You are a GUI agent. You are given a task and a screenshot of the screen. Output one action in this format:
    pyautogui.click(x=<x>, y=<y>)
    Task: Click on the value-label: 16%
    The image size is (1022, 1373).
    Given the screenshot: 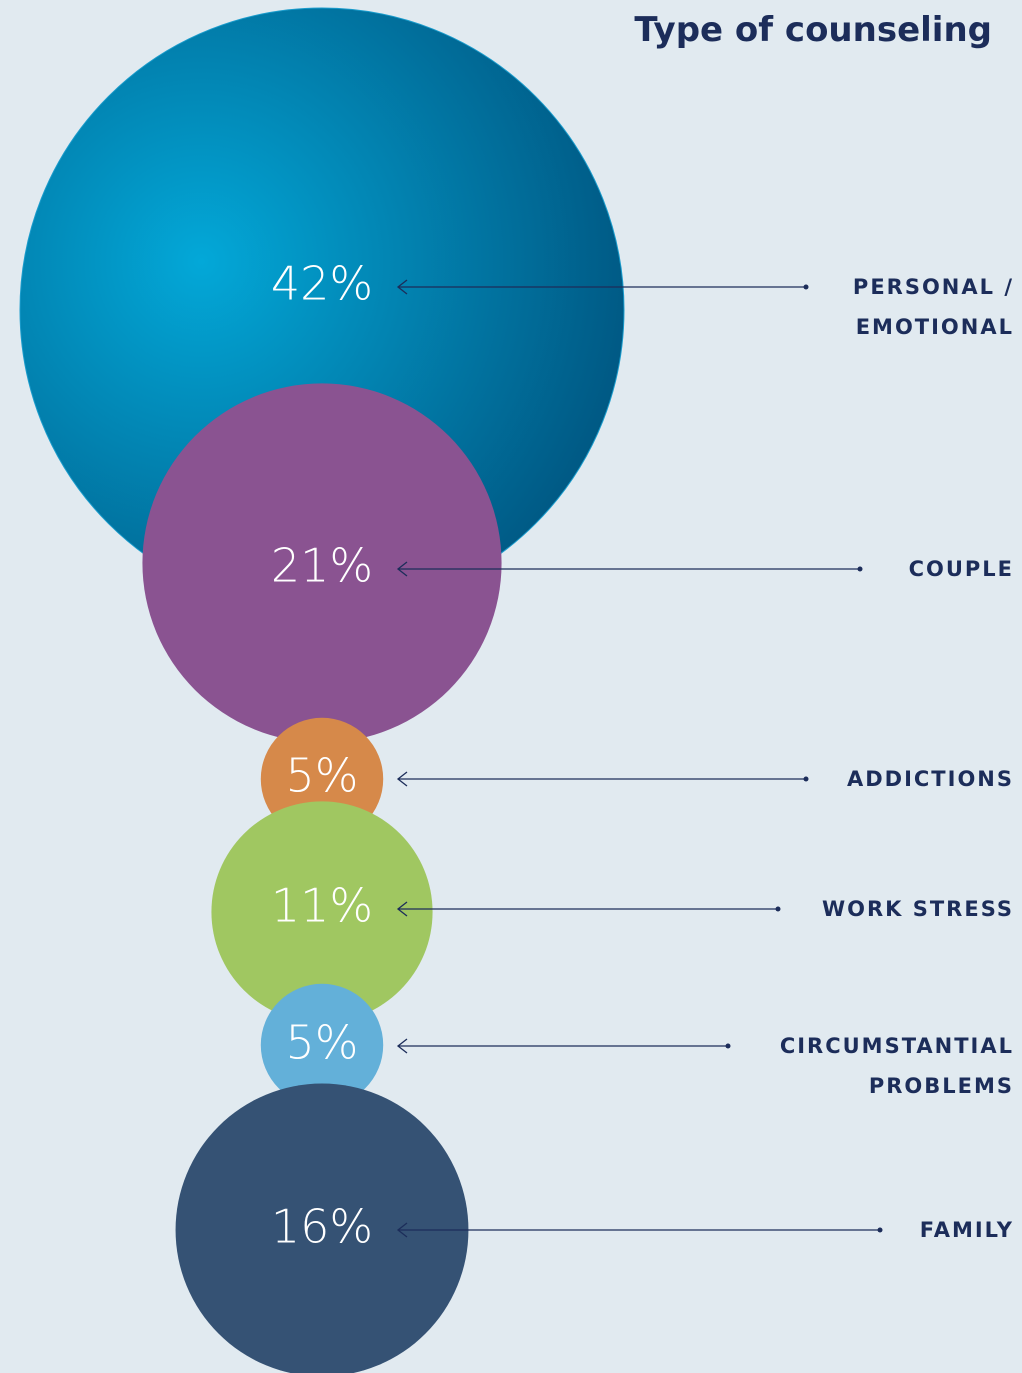 What is the action you would take?
    pyautogui.click(x=322, y=1227)
    